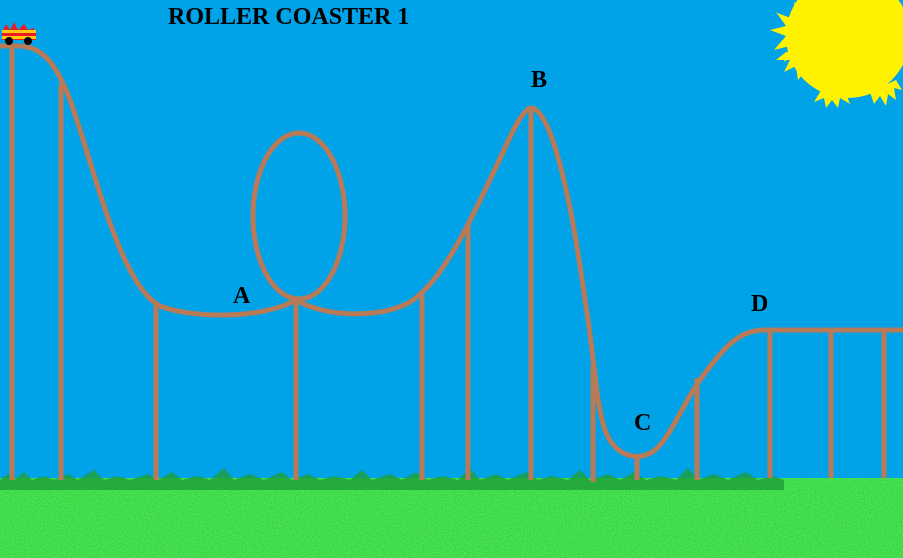  Describe the element at coordinates (760, 304) in the screenshot. I see `point-label-d: D` at that location.